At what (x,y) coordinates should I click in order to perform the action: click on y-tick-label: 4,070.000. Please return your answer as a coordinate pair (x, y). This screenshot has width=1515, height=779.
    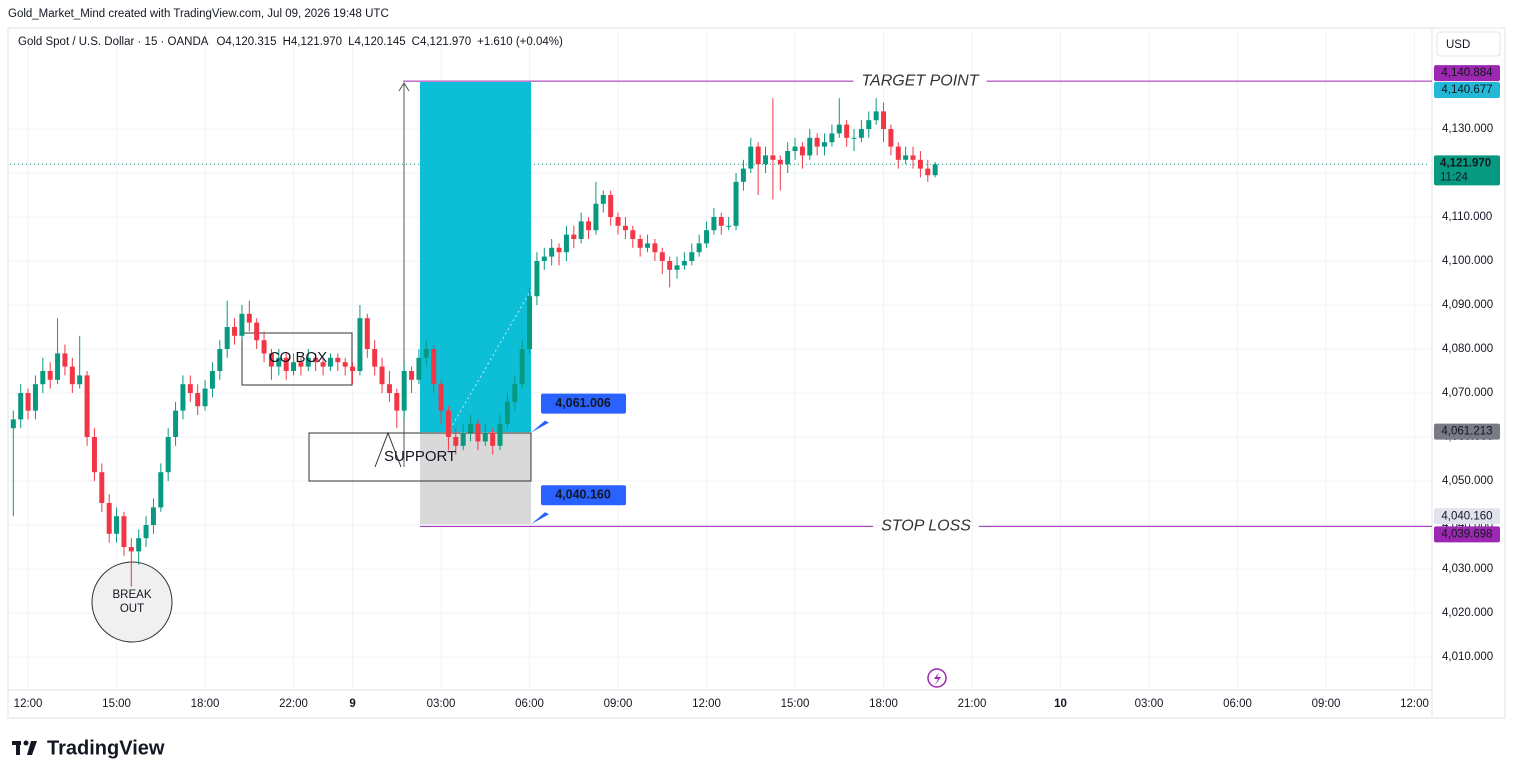
    Looking at the image, I should click on (1467, 393).